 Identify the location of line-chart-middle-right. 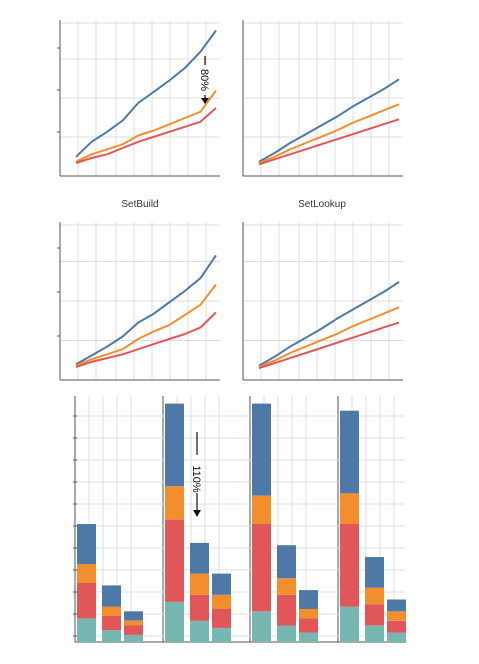
(322, 301).